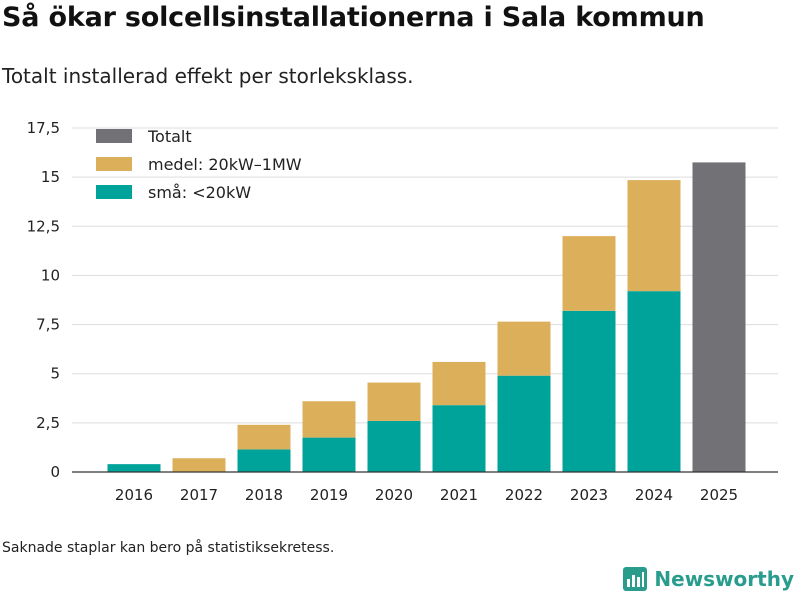 This screenshot has width=800, height=600. What do you see at coordinates (524, 495) in the screenshot?
I see `x-tick-label: 2022` at bounding box center [524, 495].